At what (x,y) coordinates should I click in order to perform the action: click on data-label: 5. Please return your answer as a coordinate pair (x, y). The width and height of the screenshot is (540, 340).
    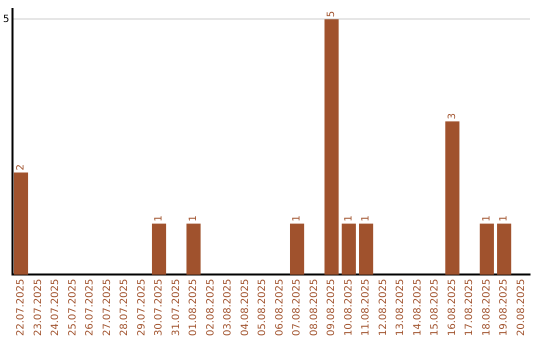
    Looking at the image, I should click on (332, 14).